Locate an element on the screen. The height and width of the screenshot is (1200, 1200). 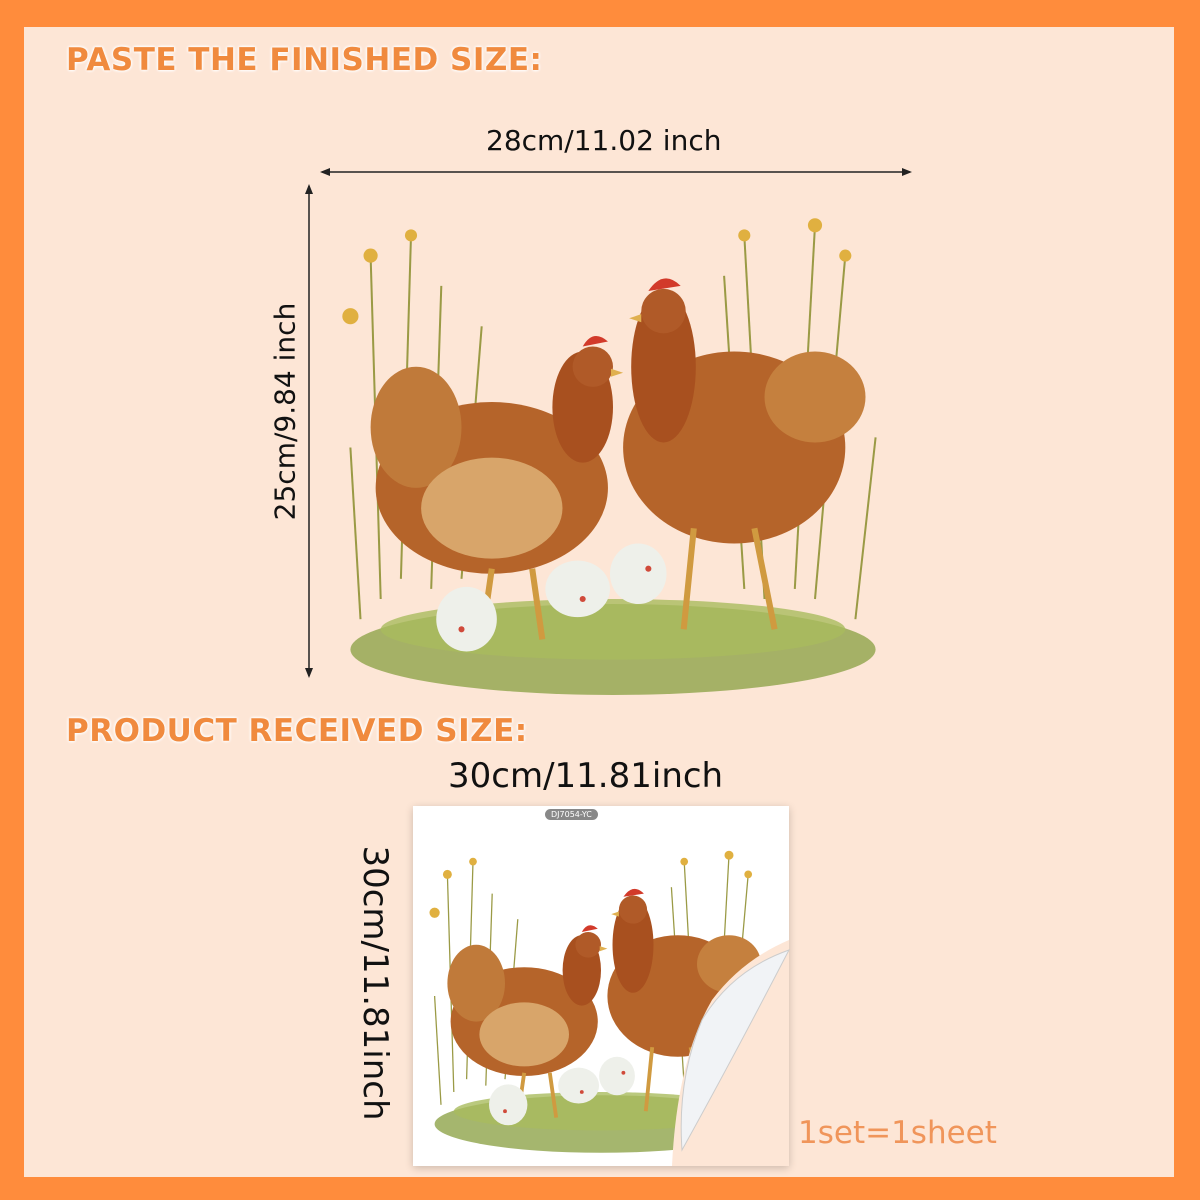
received-size-heading: PRODUCT RECEIVED SIZE: is located at coordinates (297, 731).